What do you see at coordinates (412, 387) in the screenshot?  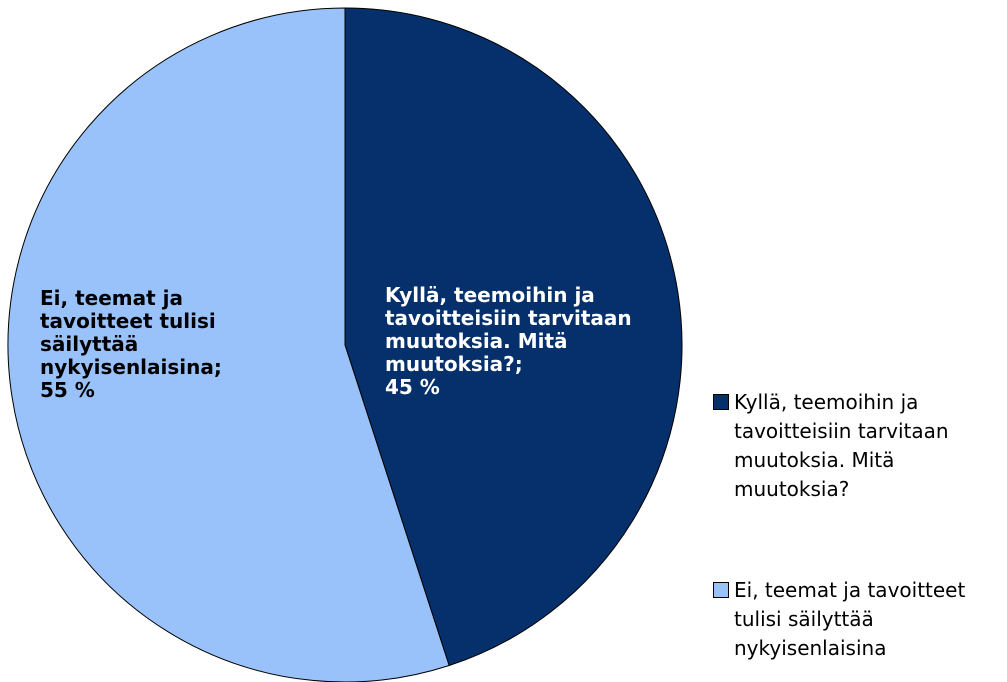 I see `value-label: 45 %` at bounding box center [412, 387].